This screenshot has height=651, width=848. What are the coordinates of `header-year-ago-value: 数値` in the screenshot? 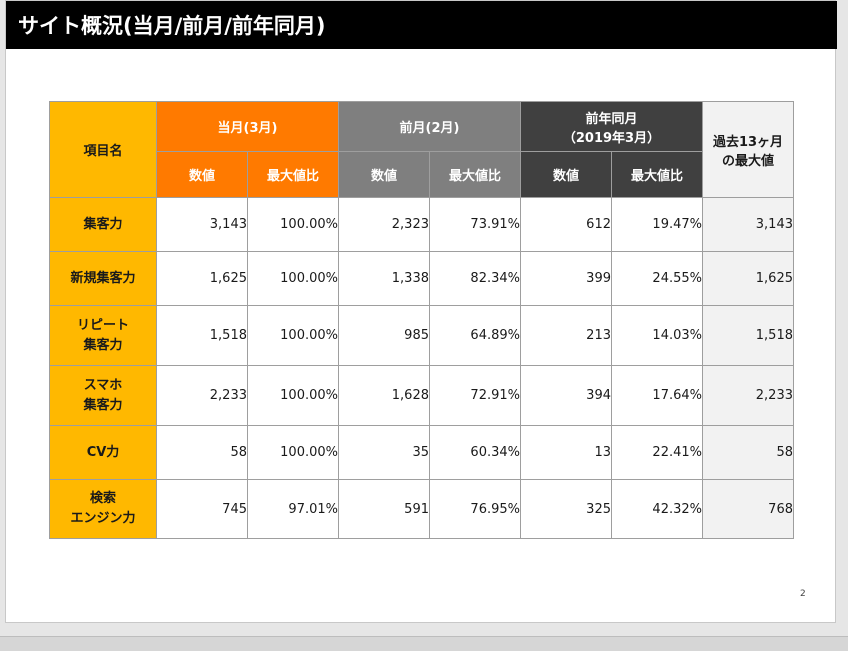 It's located at (566, 174).